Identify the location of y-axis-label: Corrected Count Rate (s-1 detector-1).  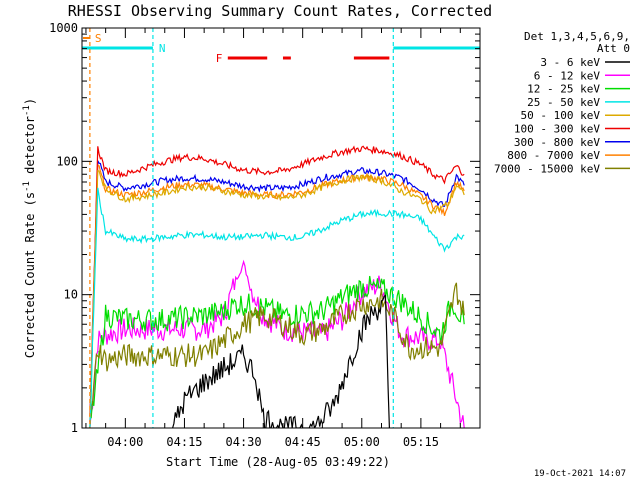
(29, 228).